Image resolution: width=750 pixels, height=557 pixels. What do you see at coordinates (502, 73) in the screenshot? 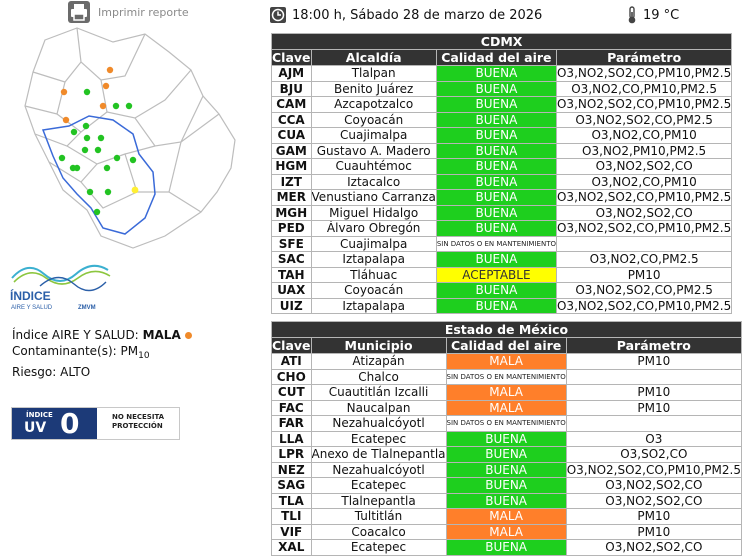
I see `table-row: AJM Tlalpan BUENA O3,NO2,SO2,CO,PM10,PM2.5` at bounding box center [502, 73].